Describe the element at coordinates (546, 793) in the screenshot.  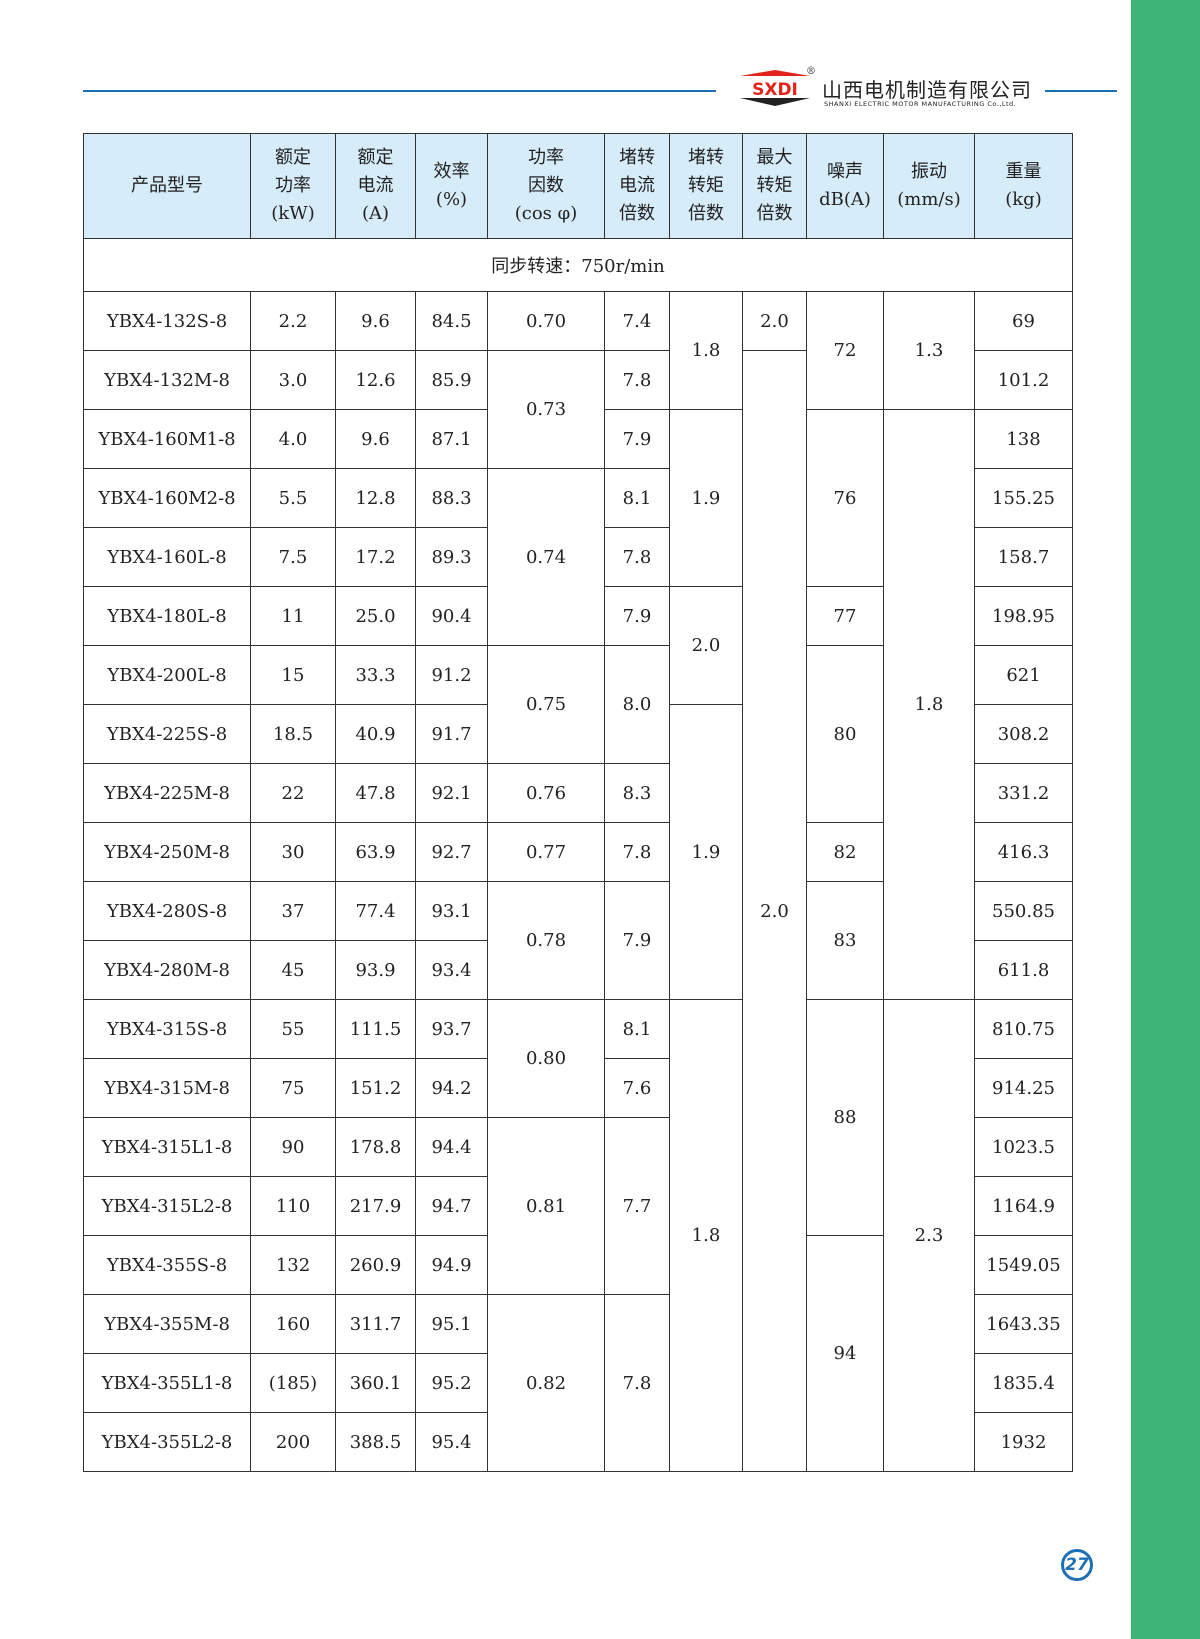
I see `cell-power-factor: 0.76` at that location.